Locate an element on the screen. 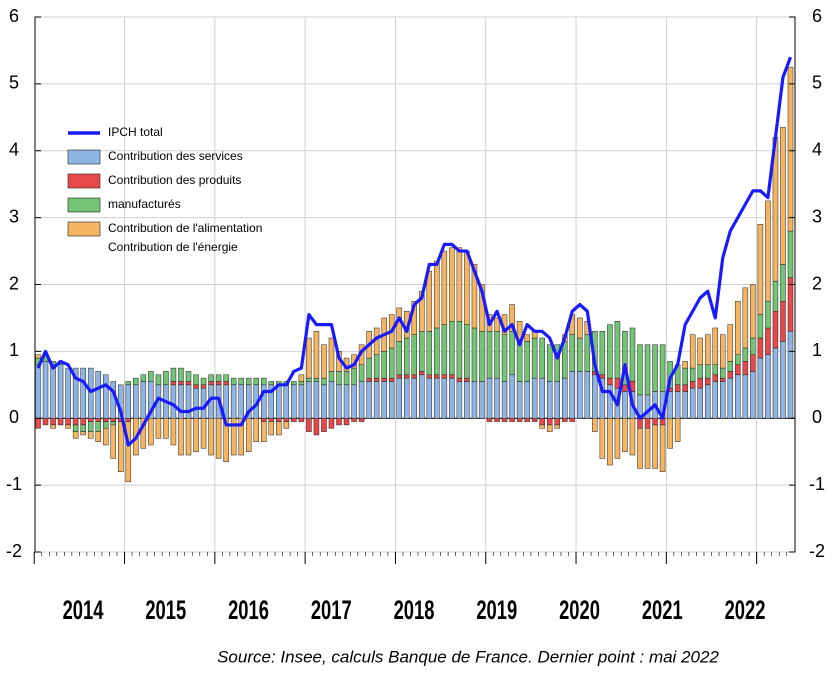 This screenshot has width=836, height=675. y-tick-label: 2 is located at coordinates (14, 283).